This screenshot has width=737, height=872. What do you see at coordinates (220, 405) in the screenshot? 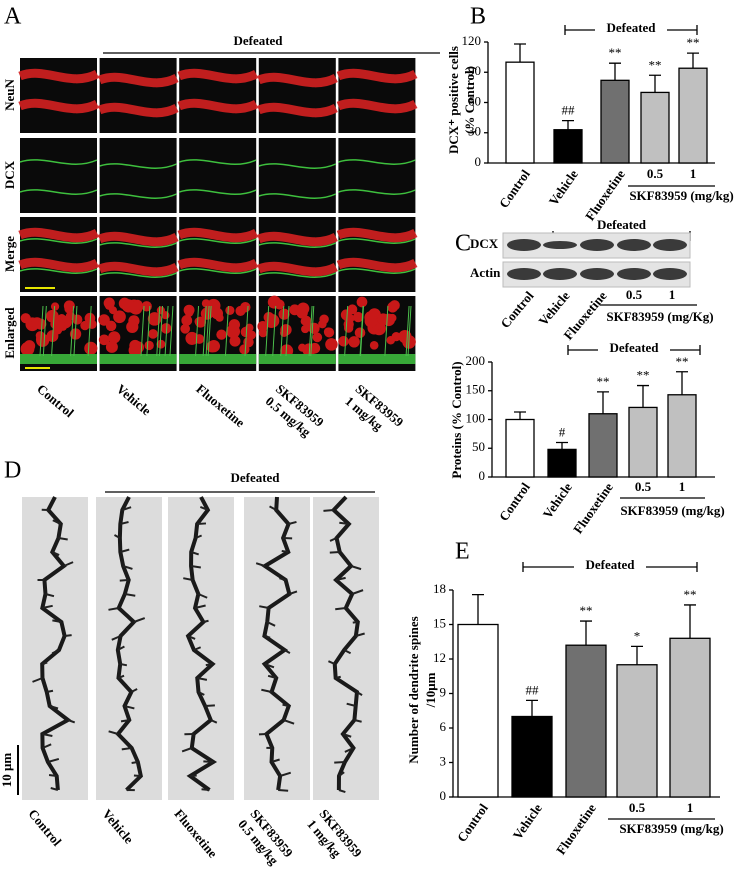
I see `column-label: Fluoxetine` at bounding box center [220, 405].